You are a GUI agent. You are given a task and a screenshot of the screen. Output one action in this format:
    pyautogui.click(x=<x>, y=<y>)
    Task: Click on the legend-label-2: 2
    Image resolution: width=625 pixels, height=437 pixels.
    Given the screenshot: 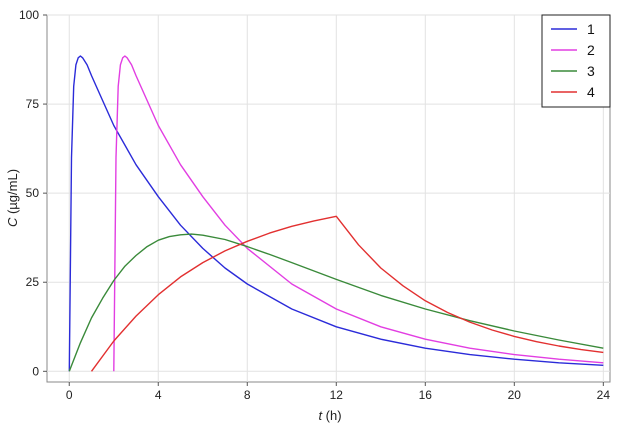 What is the action you would take?
    pyautogui.click(x=591, y=50)
    